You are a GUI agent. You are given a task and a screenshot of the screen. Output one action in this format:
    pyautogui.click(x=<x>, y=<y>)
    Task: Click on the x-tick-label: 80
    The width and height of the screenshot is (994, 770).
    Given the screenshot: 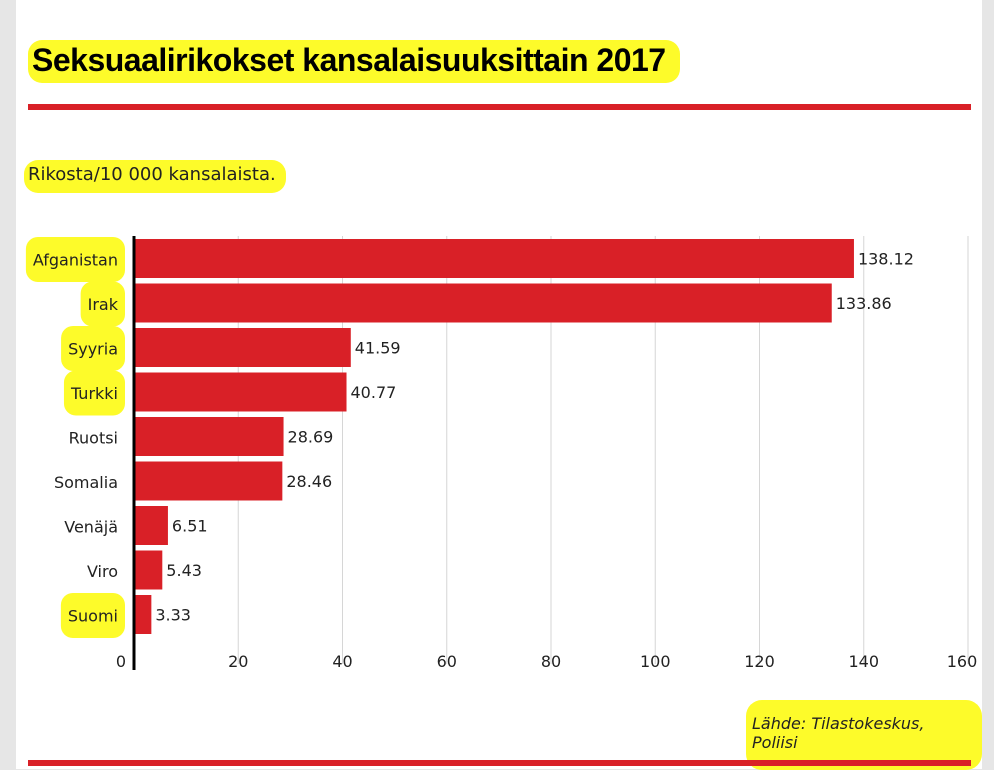 What is the action you would take?
    pyautogui.click(x=551, y=661)
    